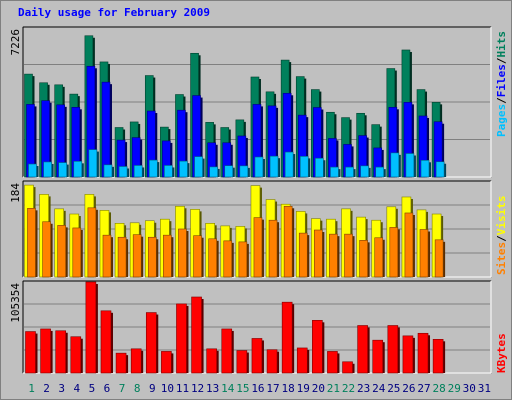  I want to click on right-label-sites-visits-part: Visits, so click(501, 216).